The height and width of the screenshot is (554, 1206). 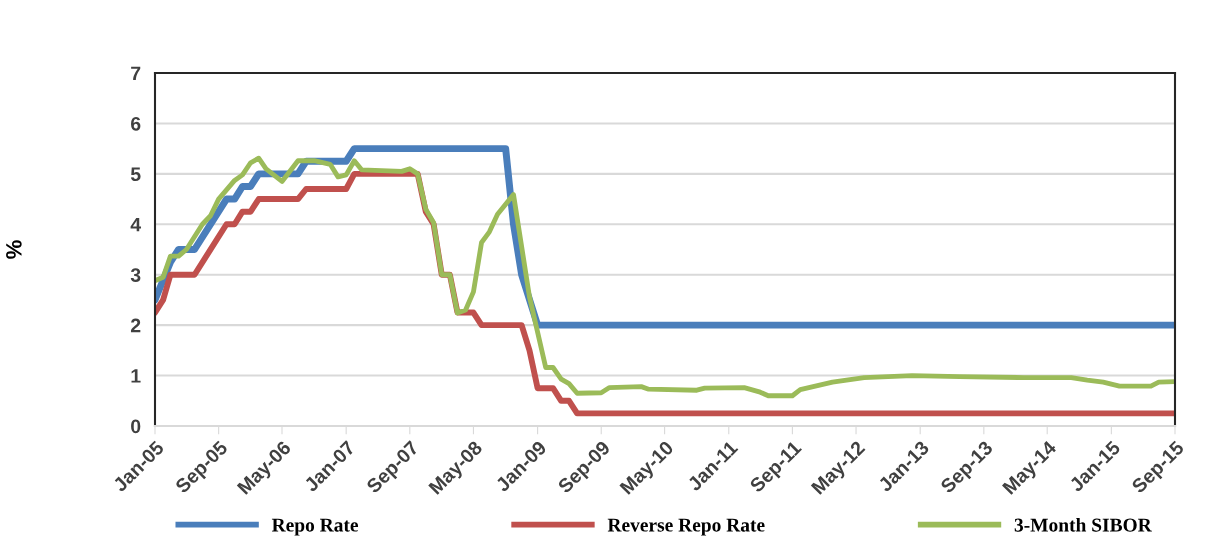 What do you see at coordinates (135, 325) in the screenshot?
I see `y-tick-label: 2` at bounding box center [135, 325].